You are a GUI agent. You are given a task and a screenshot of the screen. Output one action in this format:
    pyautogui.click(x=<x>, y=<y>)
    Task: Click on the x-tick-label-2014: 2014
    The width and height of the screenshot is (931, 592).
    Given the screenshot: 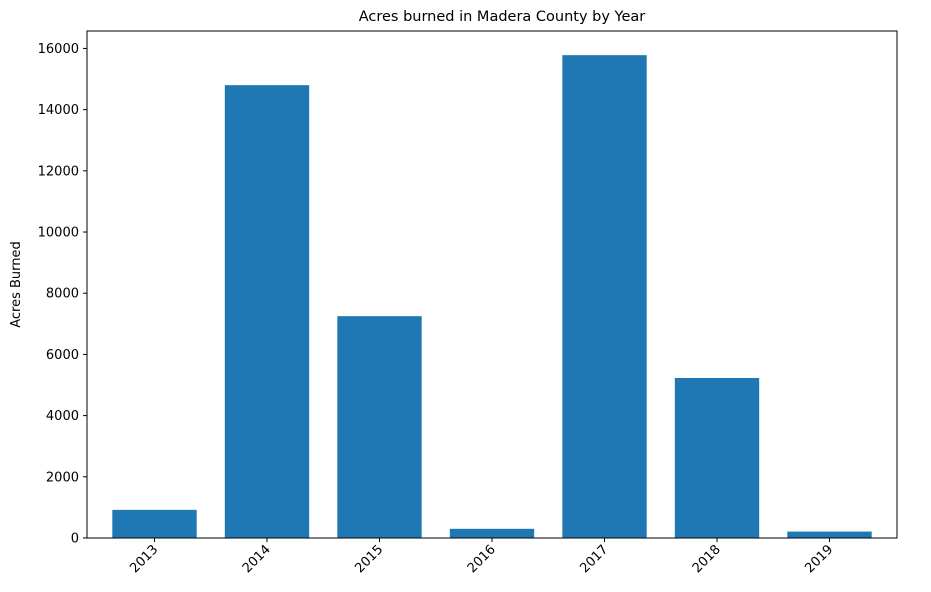 What is the action you would take?
    pyautogui.click(x=257, y=559)
    